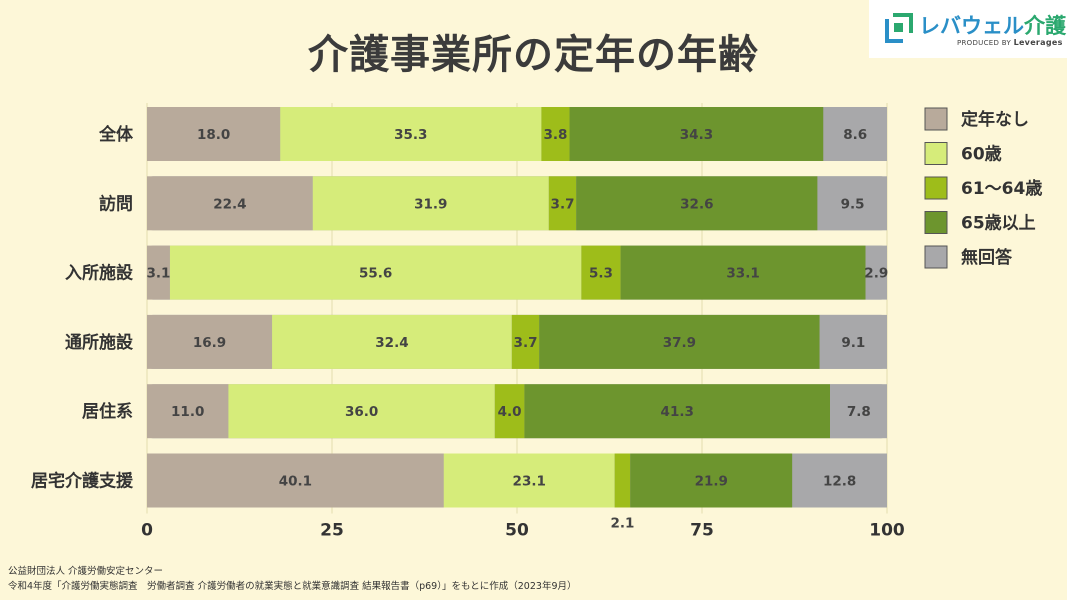 The image size is (1067, 600). I want to click on legend-label: 61〜64歳, so click(1001, 188).